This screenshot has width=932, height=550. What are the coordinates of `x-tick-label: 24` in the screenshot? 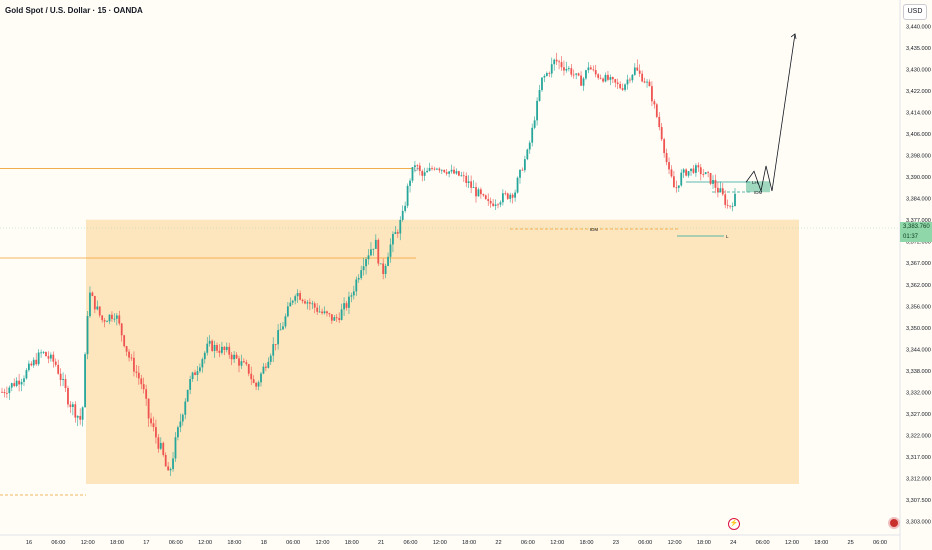 It's located at (733, 543).